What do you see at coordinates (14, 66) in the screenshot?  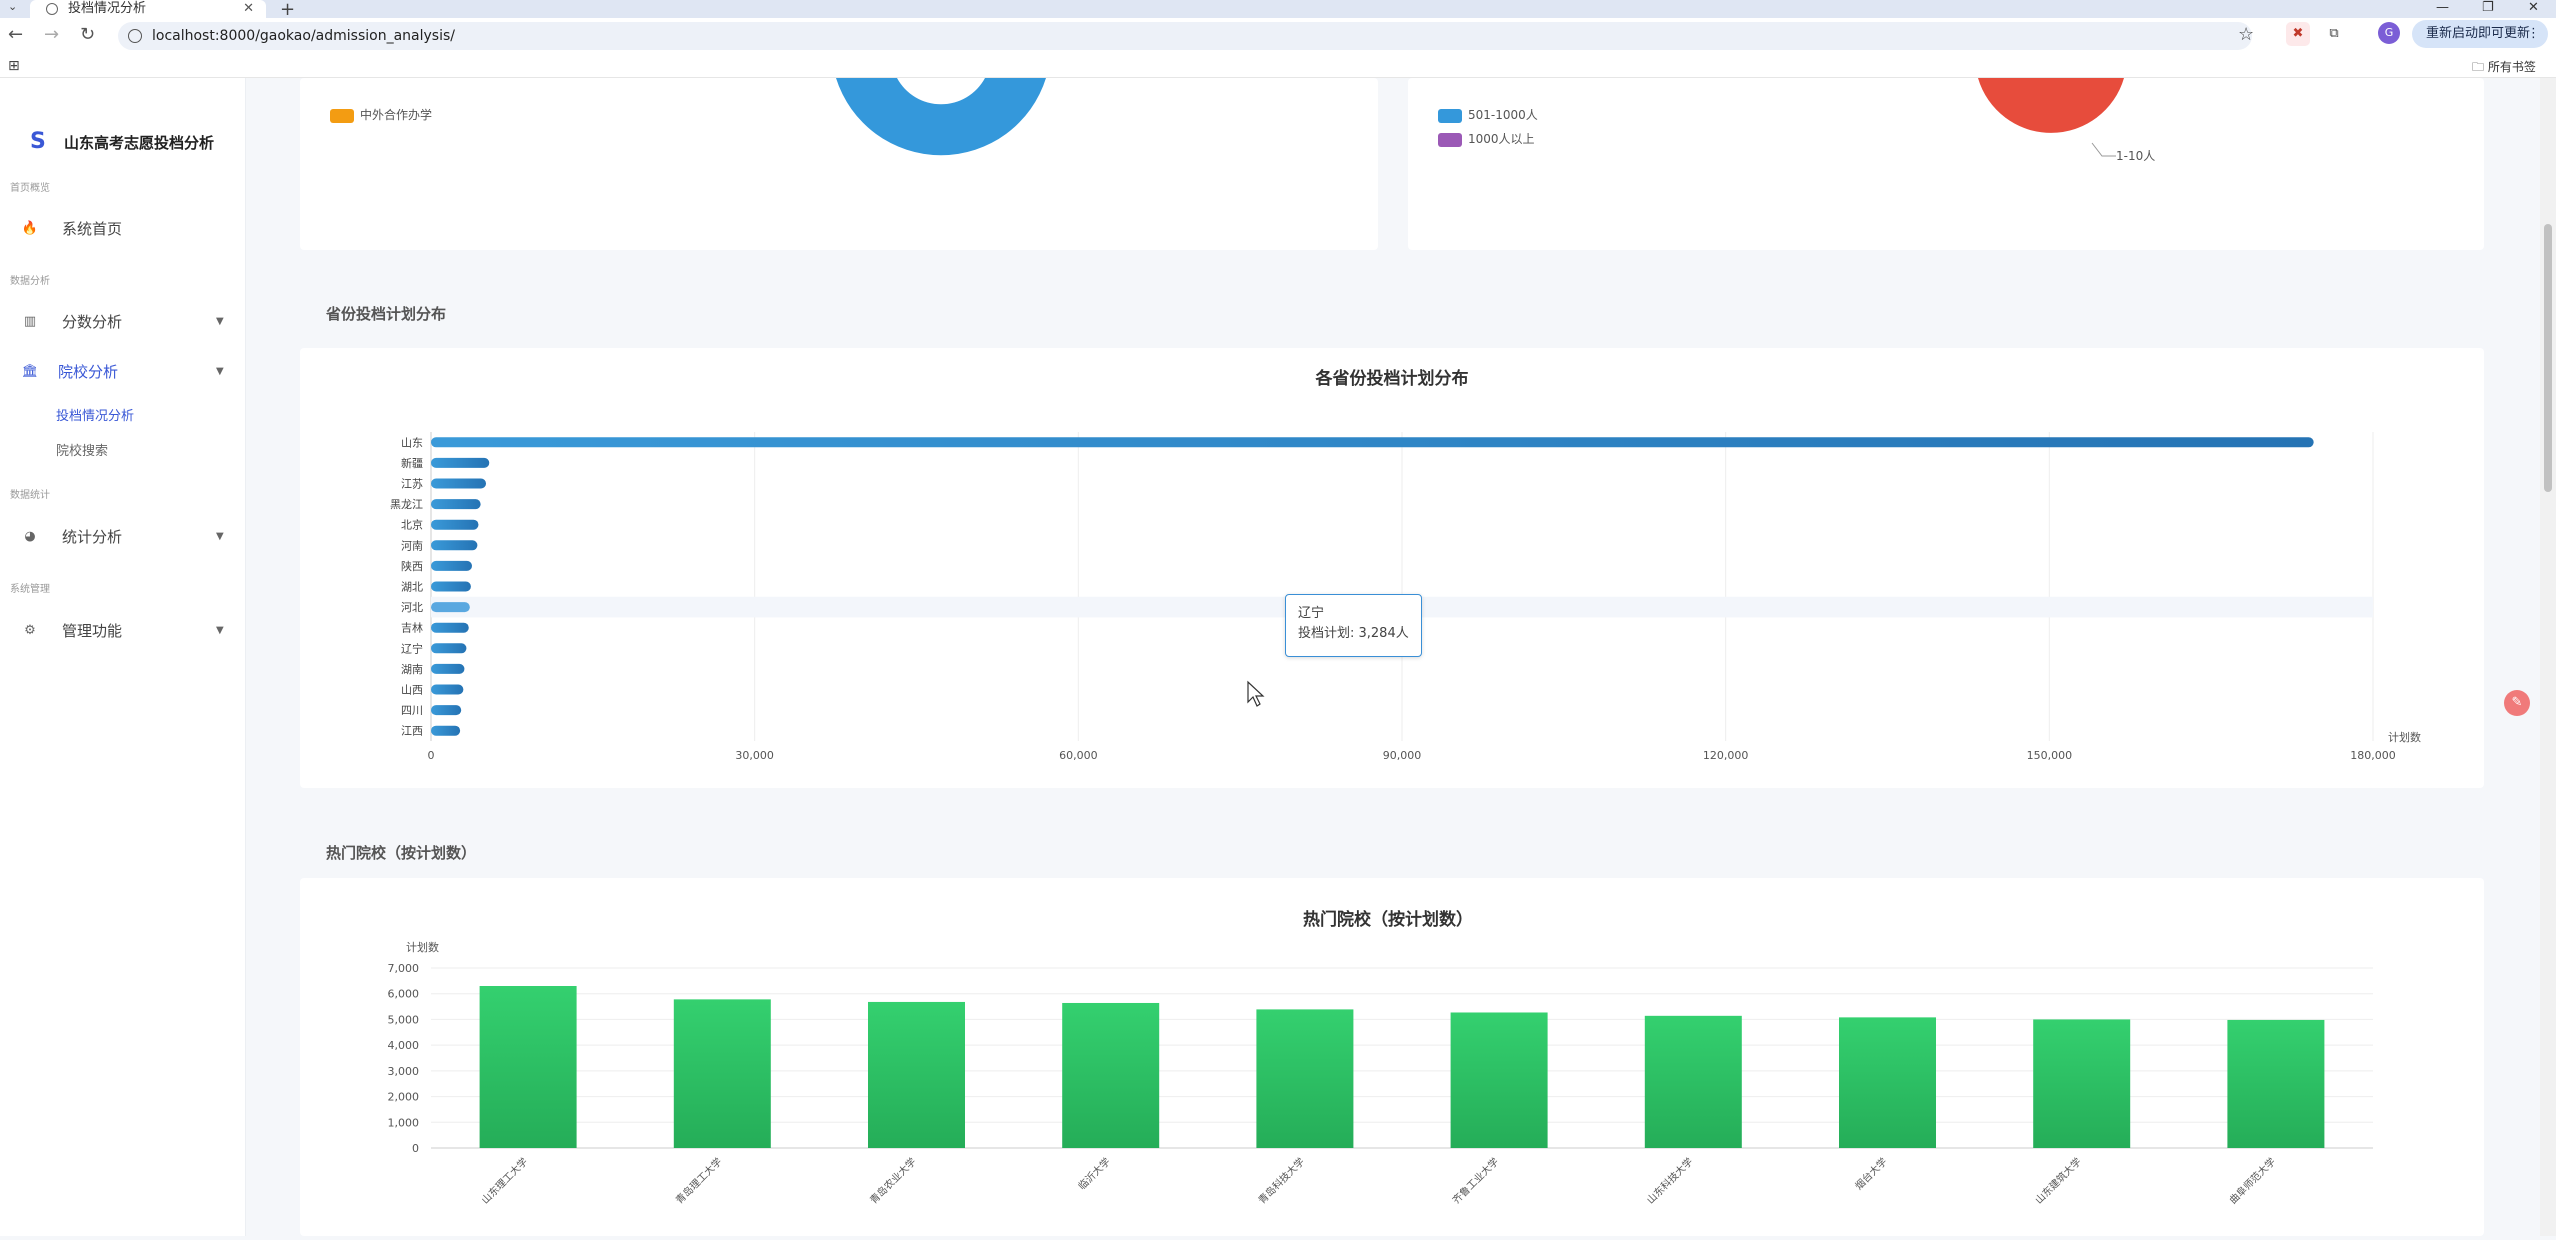 I see `apps-grid-icon: ⊞` at bounding box center [14, 66].